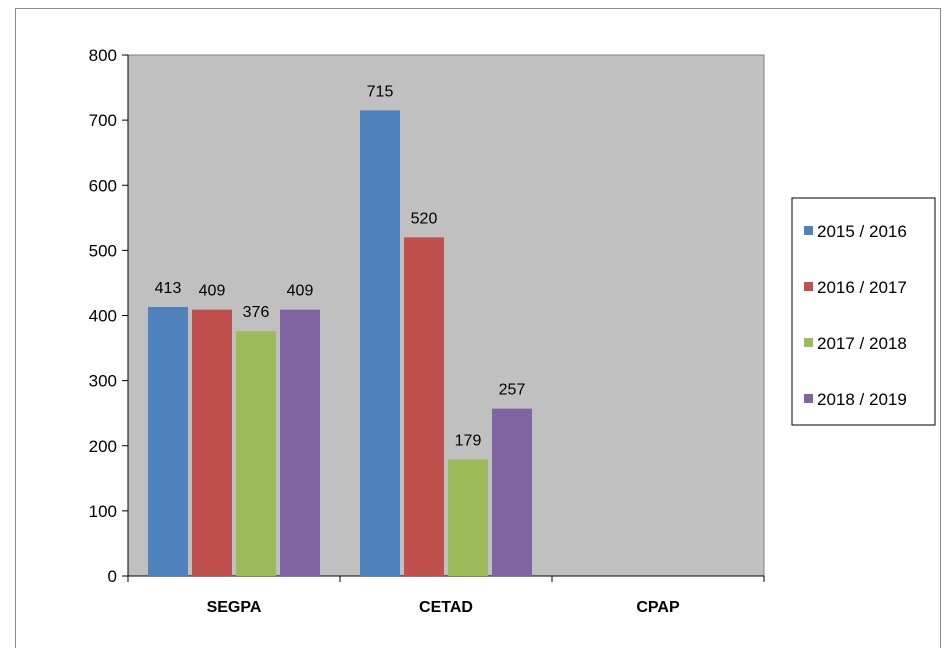 The image size is (944, 653). Describe the element at coordinates (103, 120) in the screenshot. I see `y-tick-label: 700` at that location.